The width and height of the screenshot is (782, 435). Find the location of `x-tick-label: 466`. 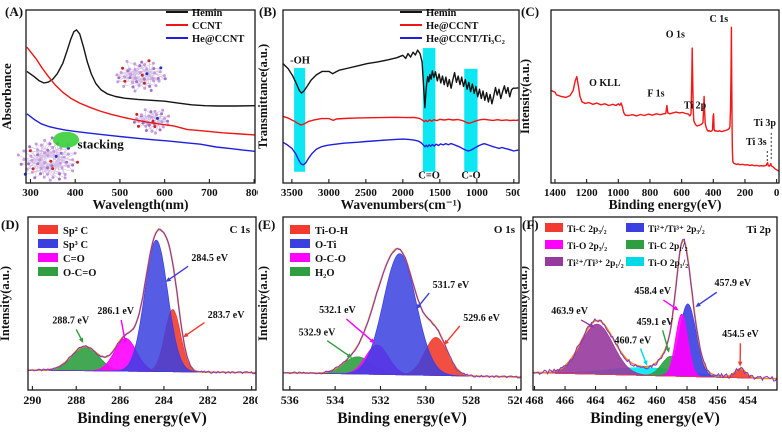

x-tick-label: 466 is located at coordinates (565, 400).